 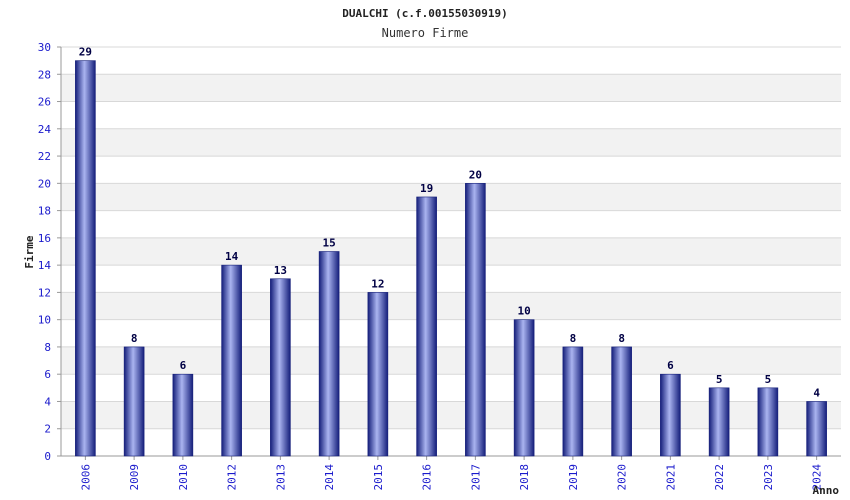 What do you see at coordinates (573, 477) in the screenshot?
I see `x-tick-label: 2019` at bounding box center [573, 477].